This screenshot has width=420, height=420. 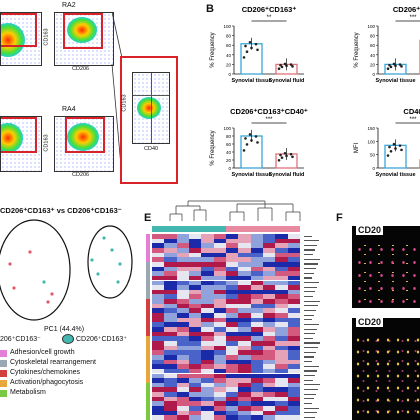 What do you see at coordinates (406, 9) in the screenshot?
I see `bar-chart-title: CD206⁺ CD` at bounding box center [406, 9].